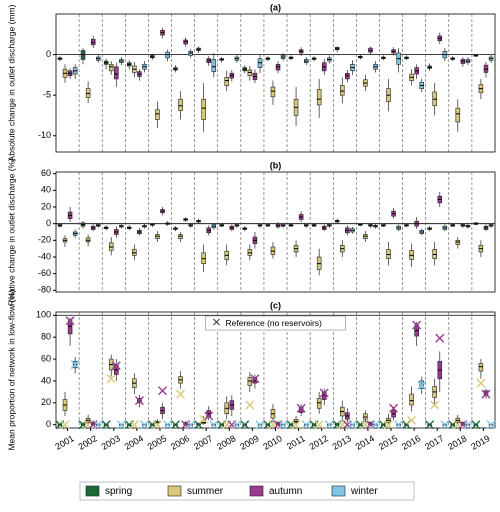  What do you see at coordinates (434, 442) in the screenshot?
I see `x-tick-label: 2017` at bounding box center [434, 442].